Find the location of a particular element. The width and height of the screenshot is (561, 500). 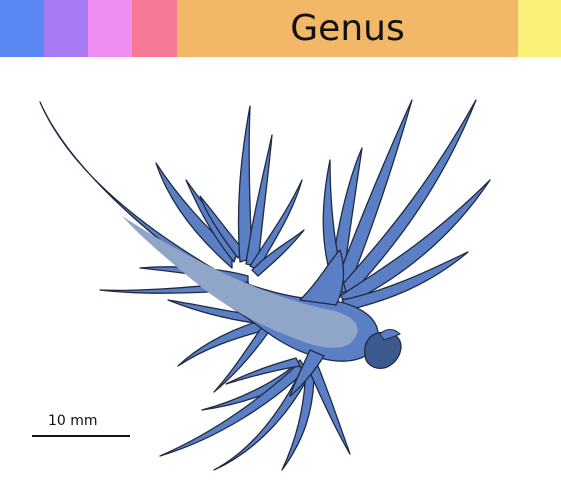

taxon-rank-bar: Genus is located at coordinates (280, 28).